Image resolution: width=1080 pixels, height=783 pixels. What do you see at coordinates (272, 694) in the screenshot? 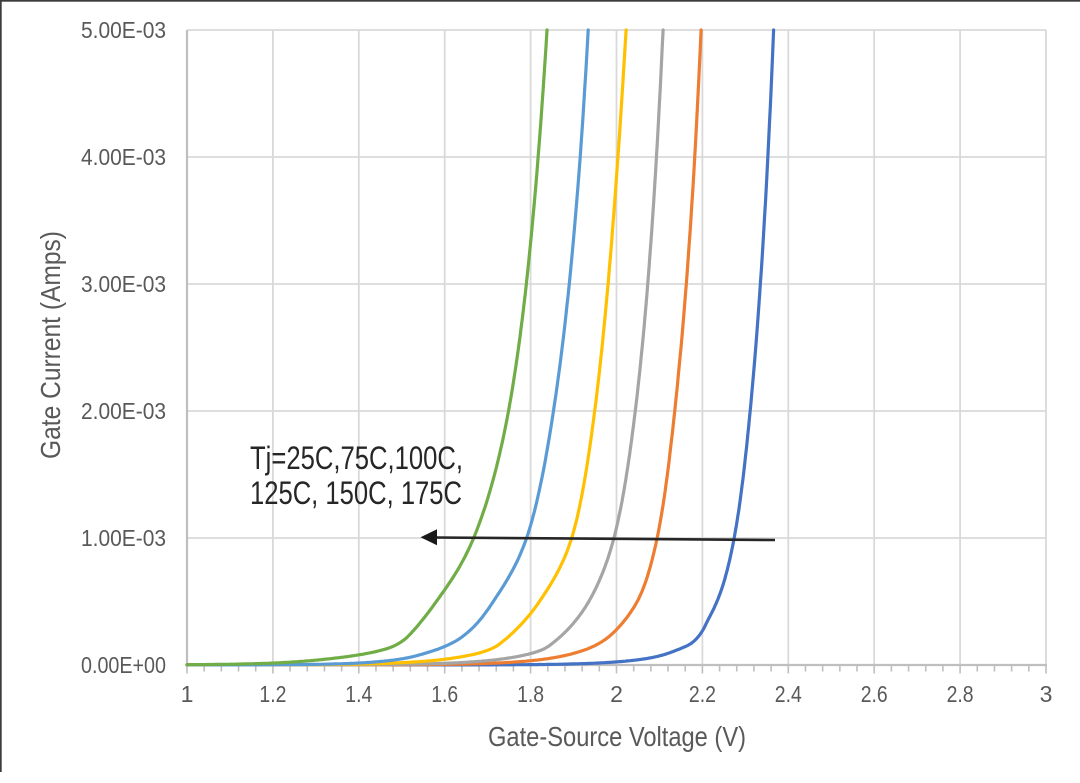
I see `svg-text: 1.2` at bounding box center [272, 694].